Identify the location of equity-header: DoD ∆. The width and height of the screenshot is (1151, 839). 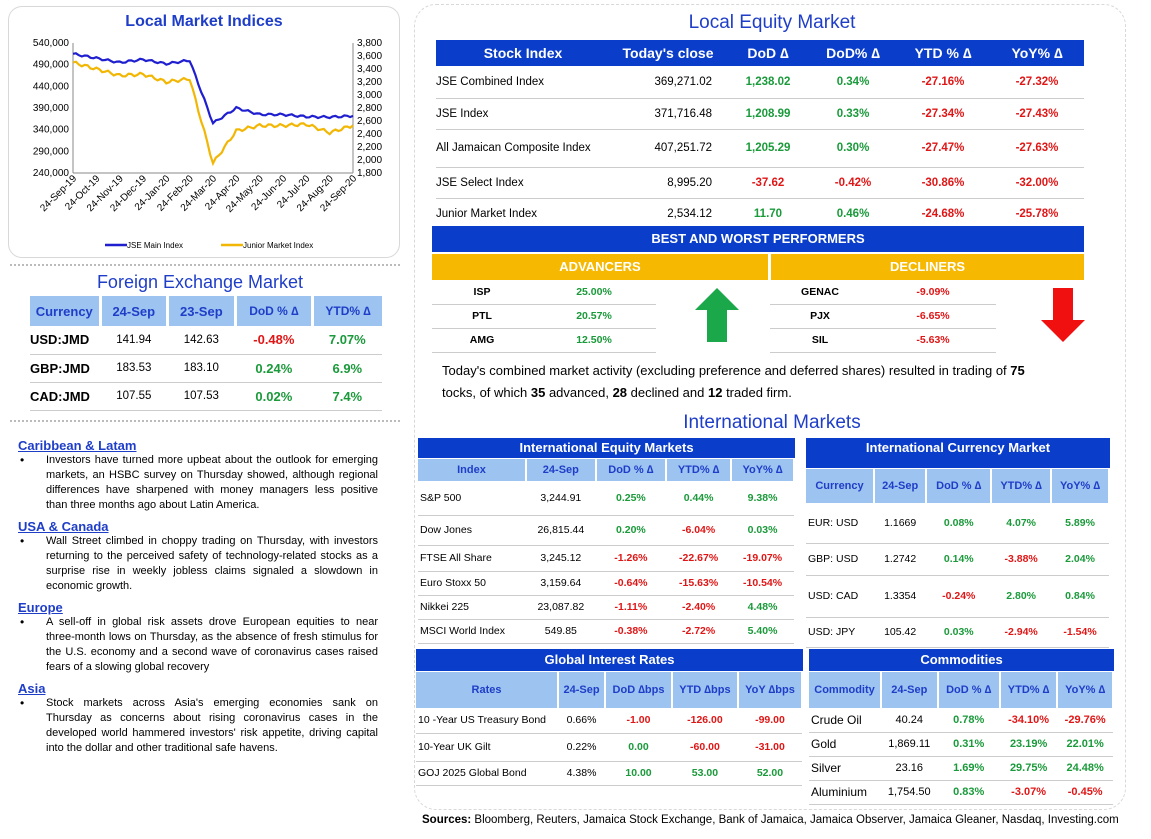
(768, 53).